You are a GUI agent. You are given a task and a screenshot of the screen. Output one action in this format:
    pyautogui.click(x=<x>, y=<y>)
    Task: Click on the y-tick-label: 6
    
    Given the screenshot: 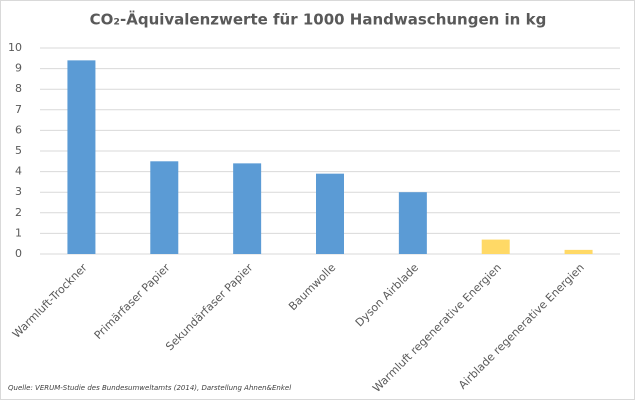 What is the action you would take?
    pyautogui.click(x=18, y=129)
    